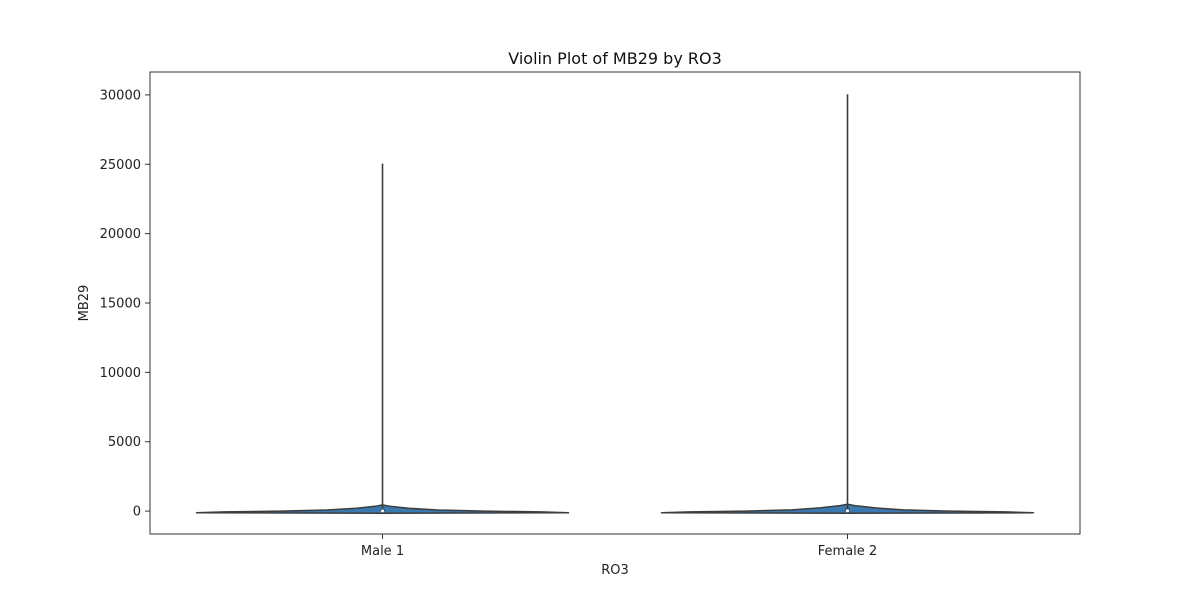 This screenshot has height=600, width=1200. Describe the element at coordinates (615, 570) in the screenshot. I see `x-axis-title: RO3` at that location.